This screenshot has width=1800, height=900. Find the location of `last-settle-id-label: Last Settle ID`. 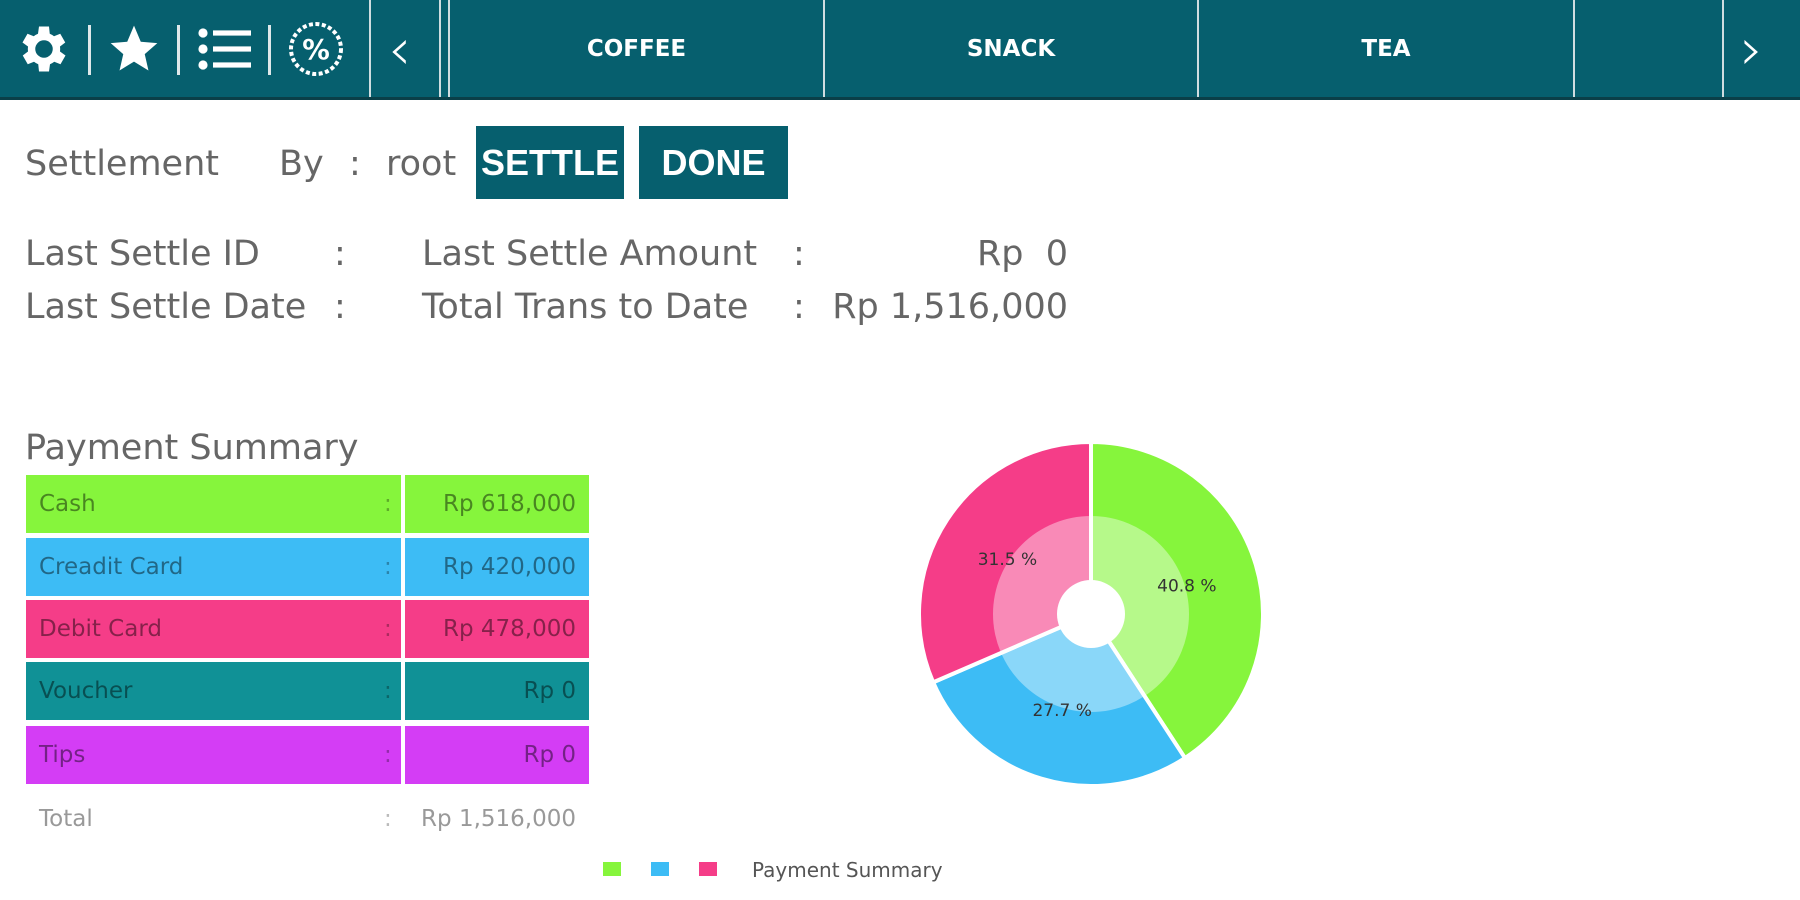

last-settle-id-label: Last Settle ID is located at coordinates (142, 254).